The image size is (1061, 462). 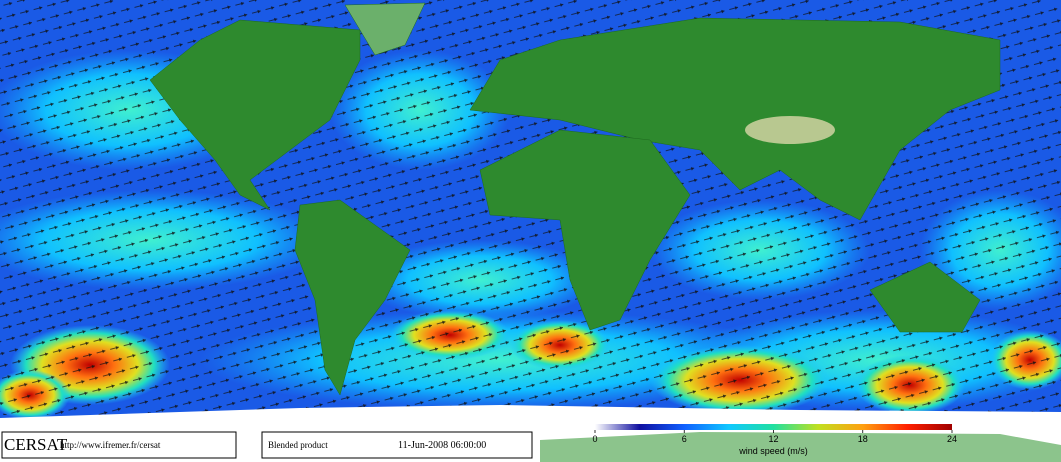 I want to click on colorbar-label: wind speed (m/s), so click(x=773, y=451).